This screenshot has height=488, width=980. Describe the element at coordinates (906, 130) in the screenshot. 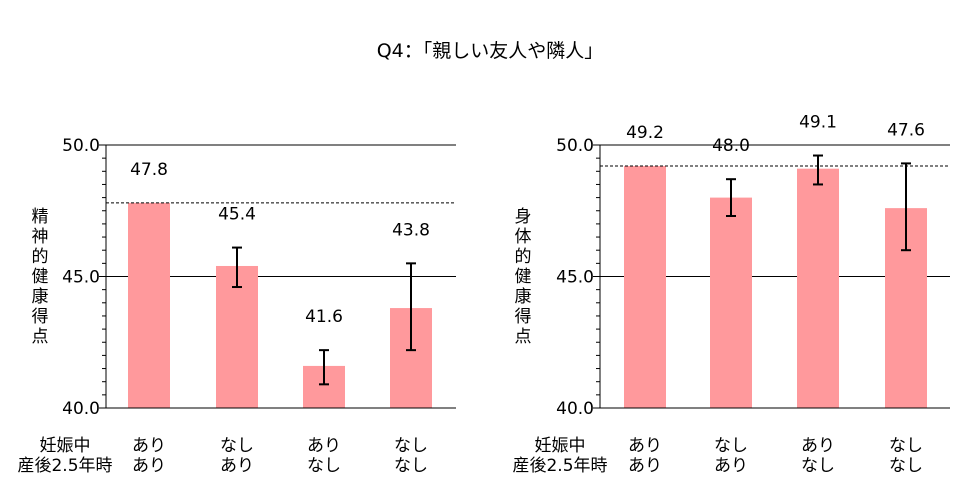

I see `data-label: 47.6` at that location.